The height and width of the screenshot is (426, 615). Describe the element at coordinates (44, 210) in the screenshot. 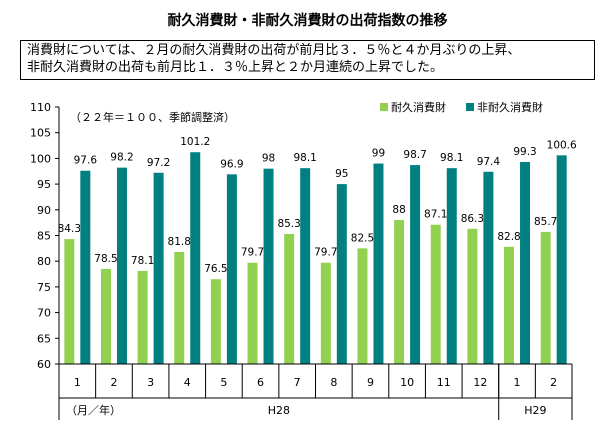

I see `y-tick-label: 90` at that location.